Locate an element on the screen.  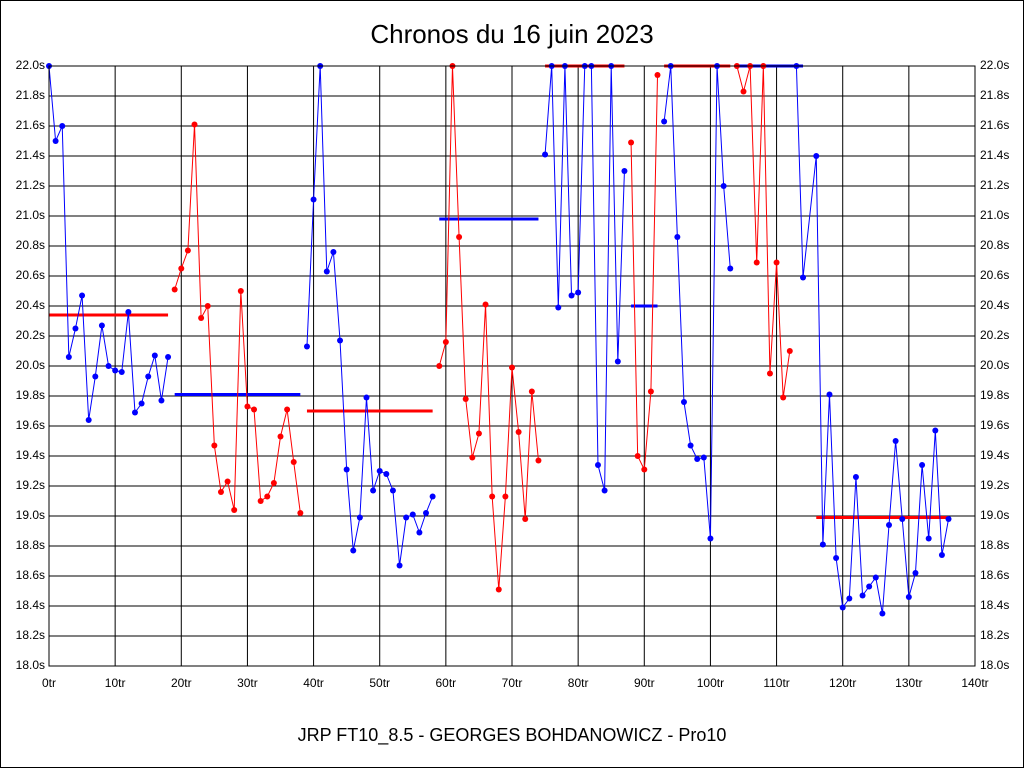
y2-tick-label: 19.8s is located at coordinates (994, 395).